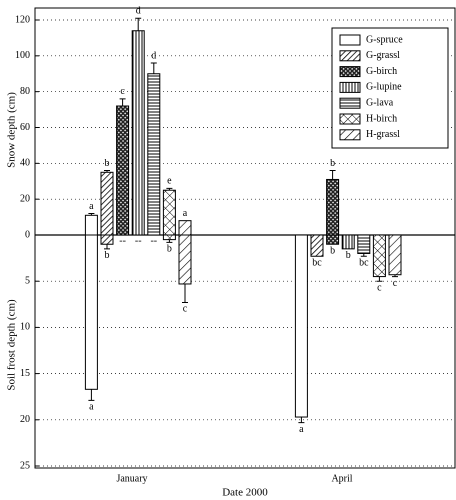 Image resolution: width=456 pixels, height=500 pixels. Describe the element at coordinates (25, 327) in the screenshot. I see `y2-tick-label: 10` at that location.